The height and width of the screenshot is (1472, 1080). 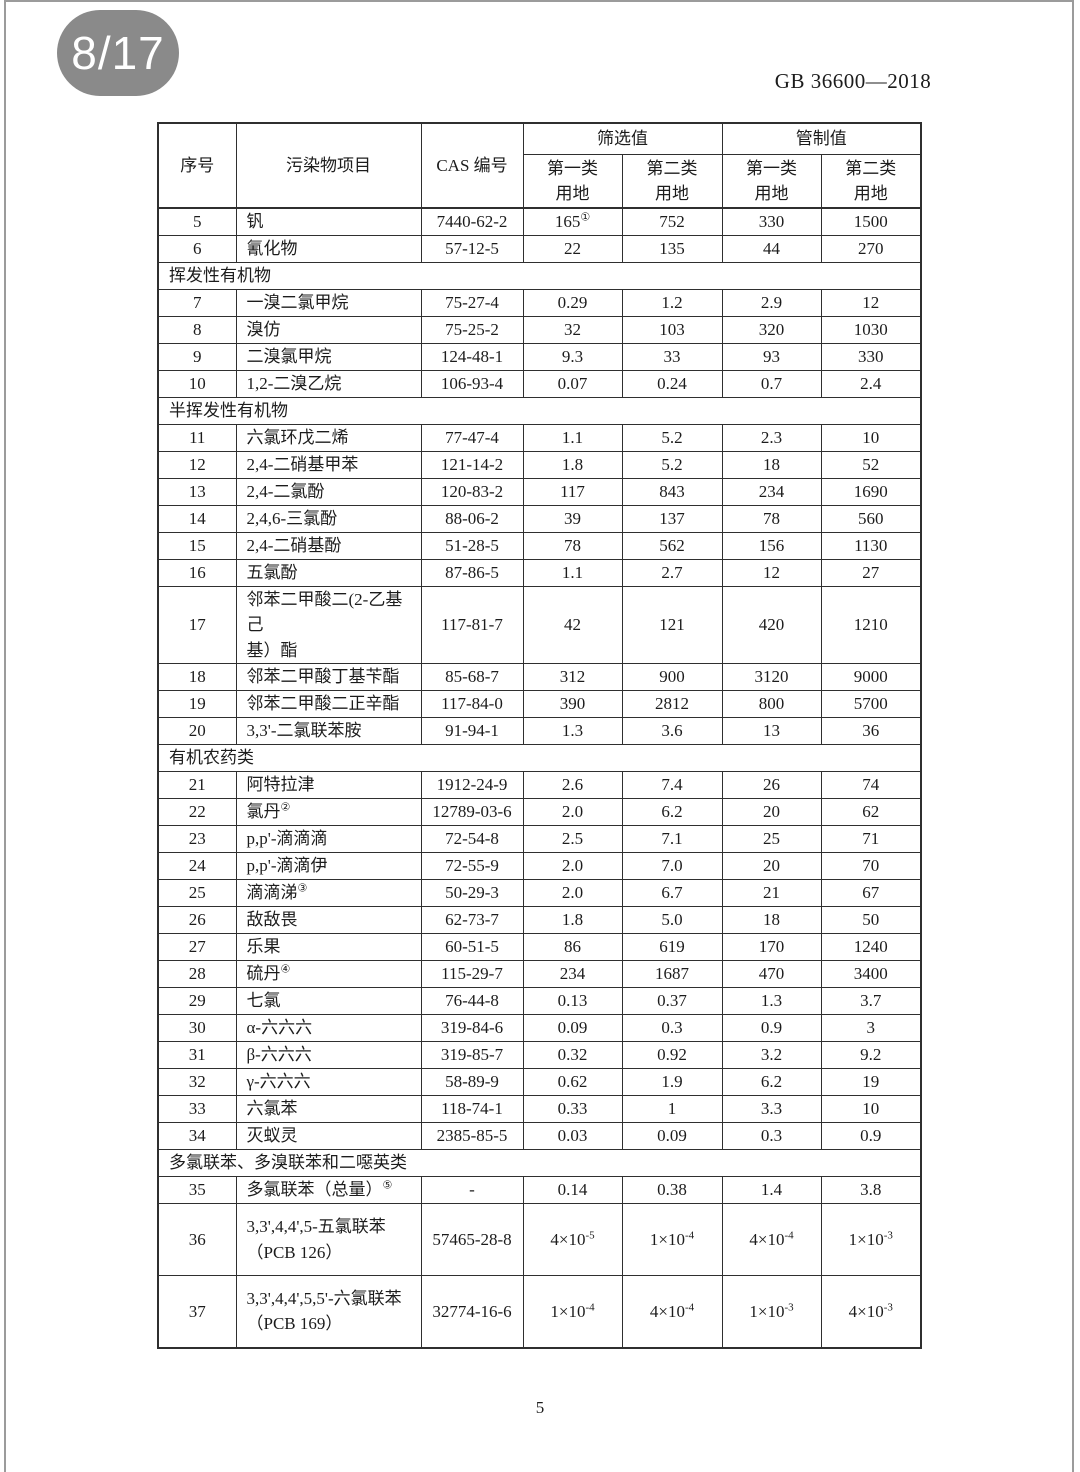 I want to click on section-label: 挥发性有机物, so click(x=539, y=275).